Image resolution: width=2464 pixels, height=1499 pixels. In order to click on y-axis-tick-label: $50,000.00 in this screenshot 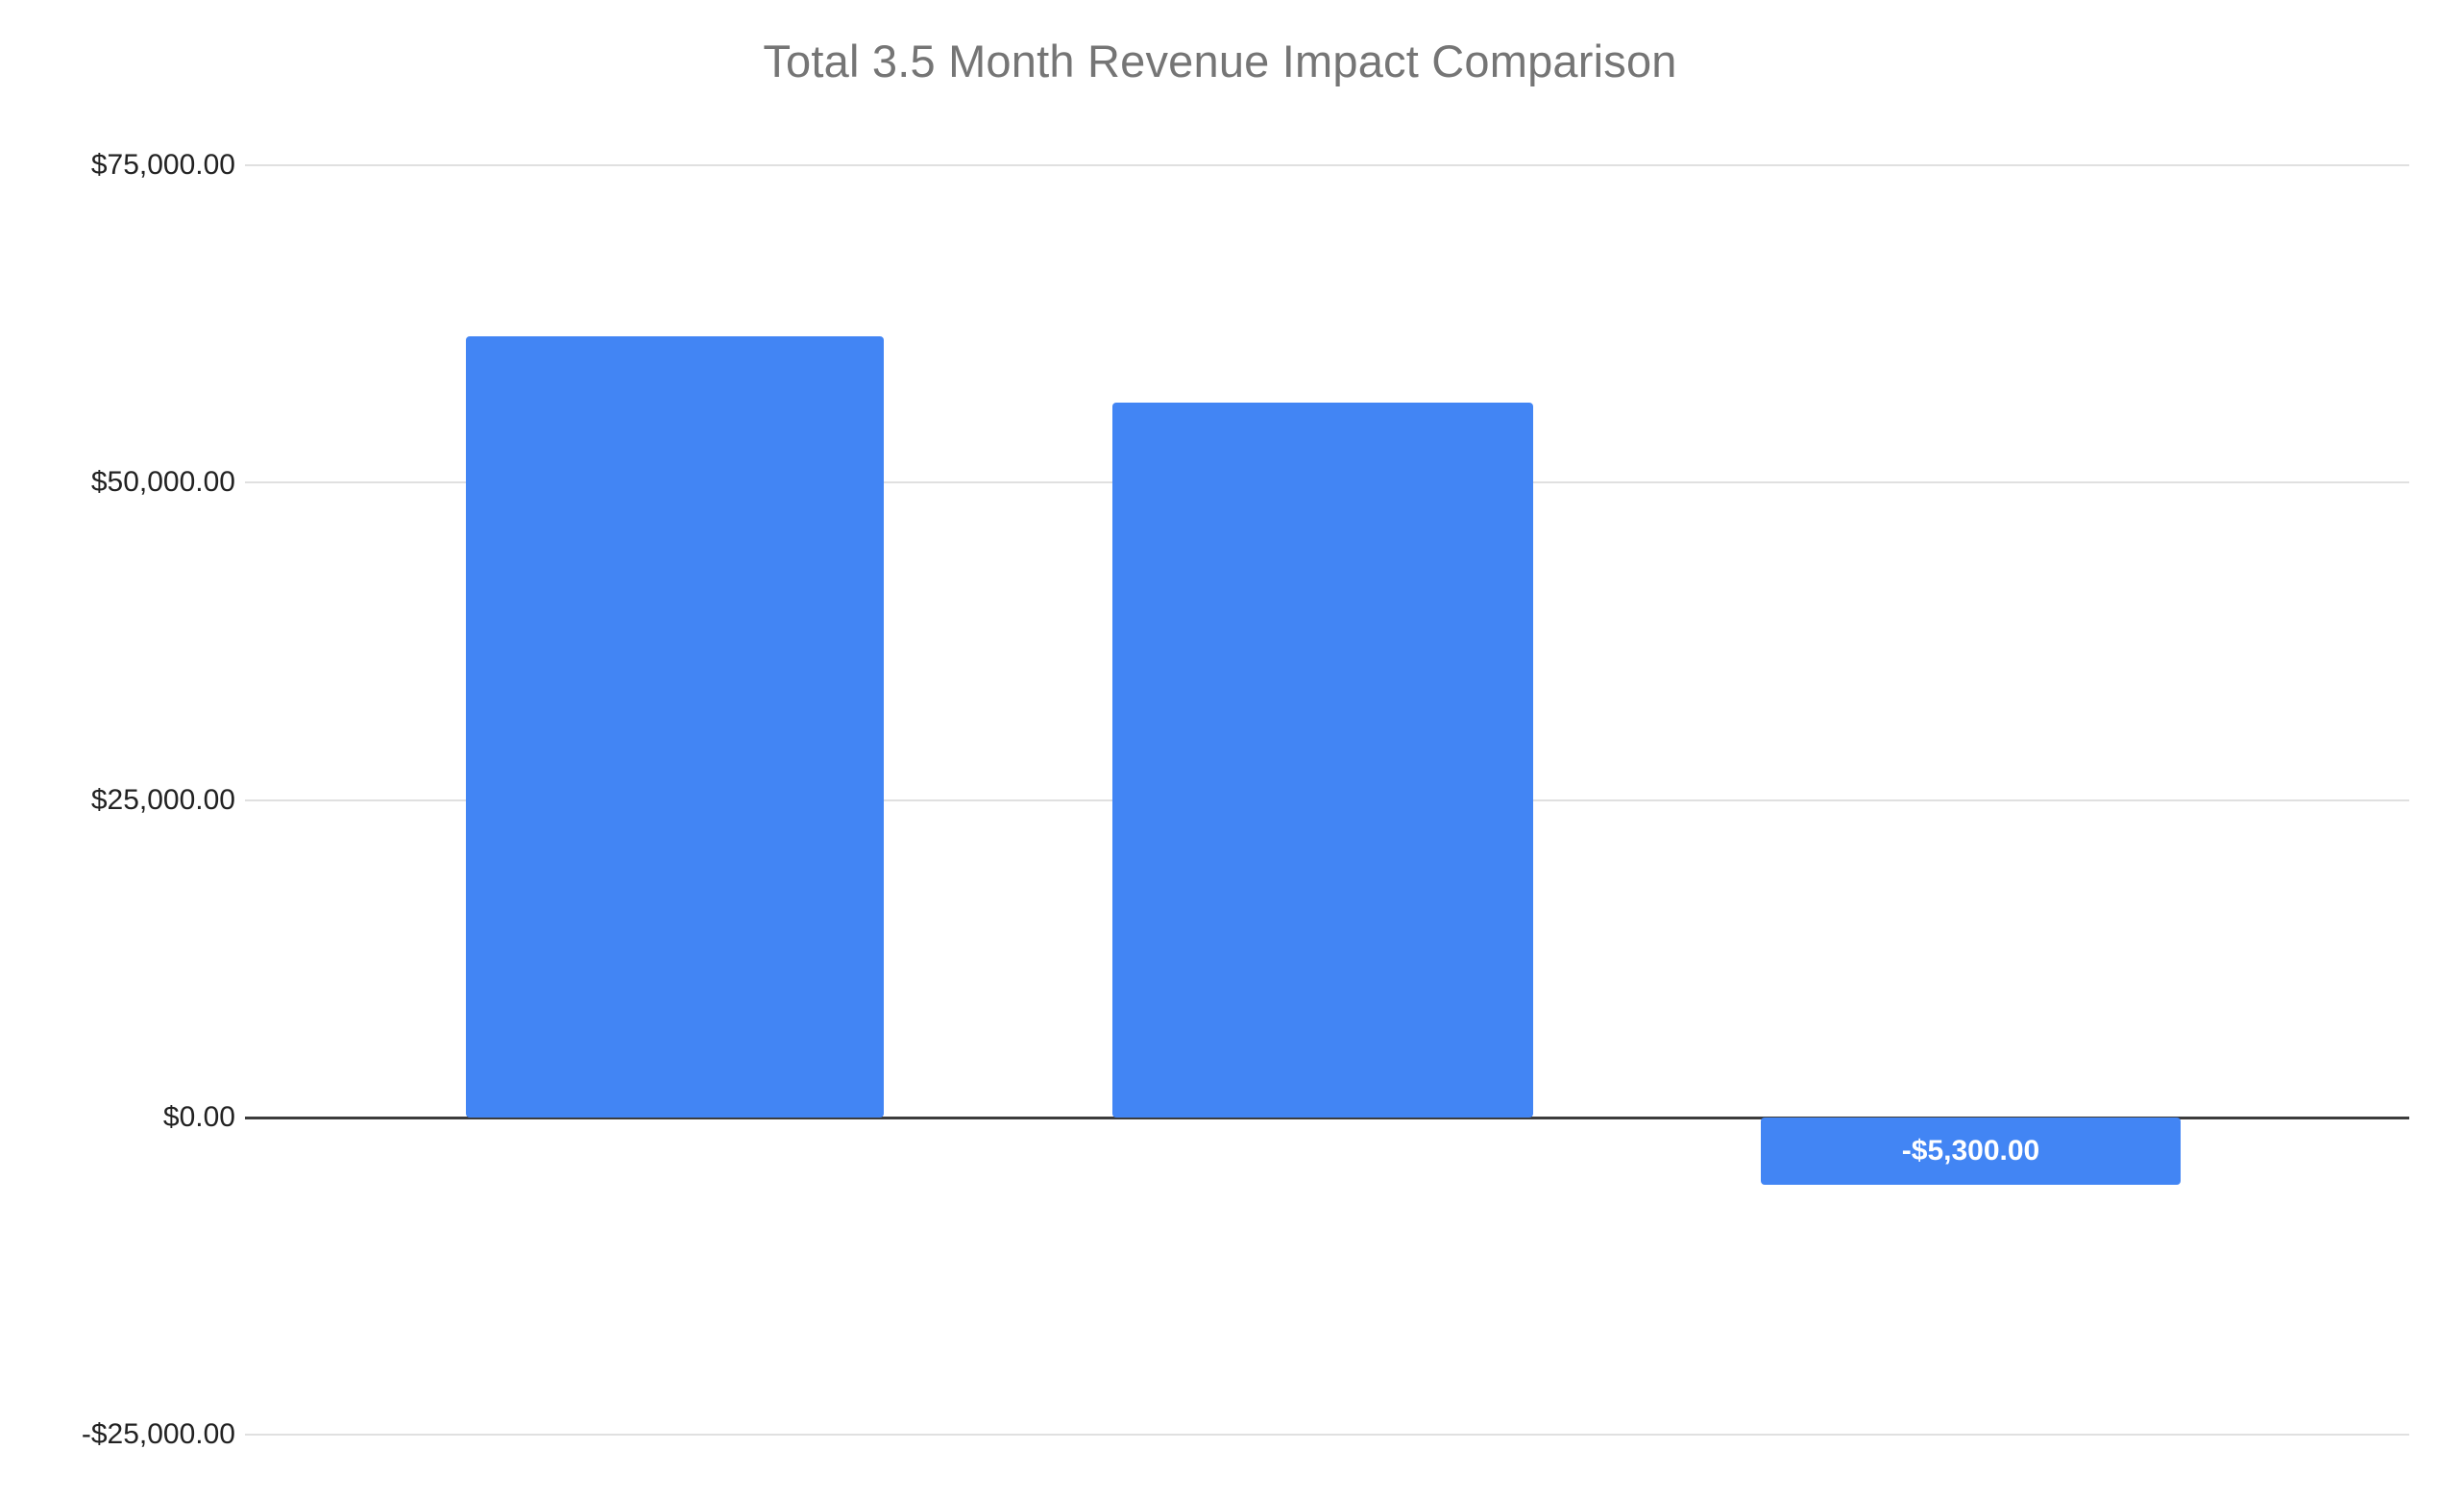, I will do `click(162, 482)`.